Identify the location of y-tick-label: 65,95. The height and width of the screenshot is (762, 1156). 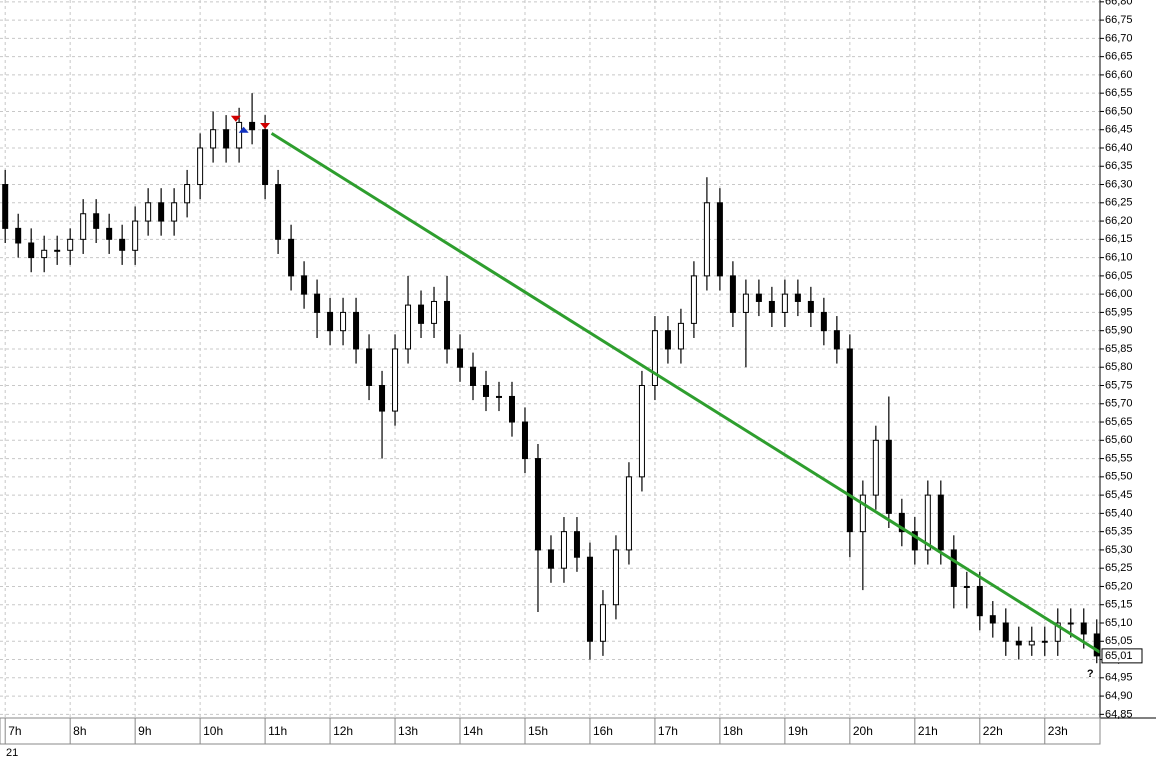
(1119, 312).